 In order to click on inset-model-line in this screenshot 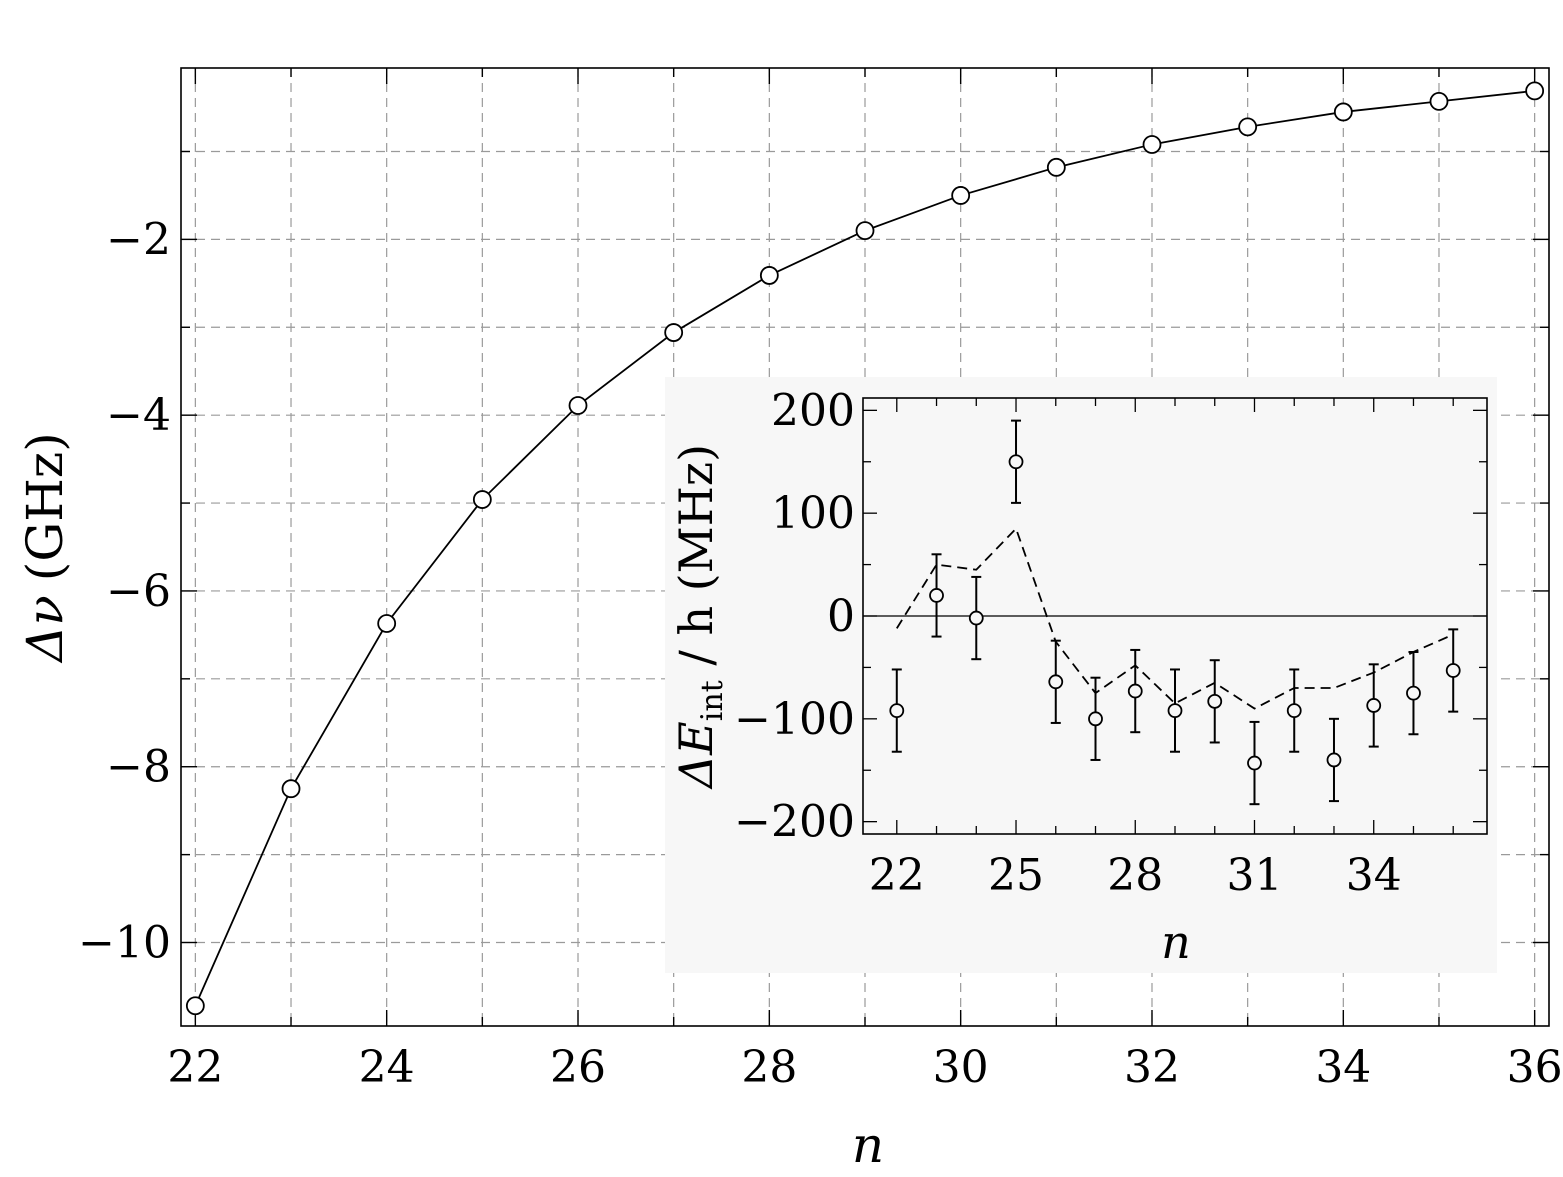, I will do `click(1175, 618)`.